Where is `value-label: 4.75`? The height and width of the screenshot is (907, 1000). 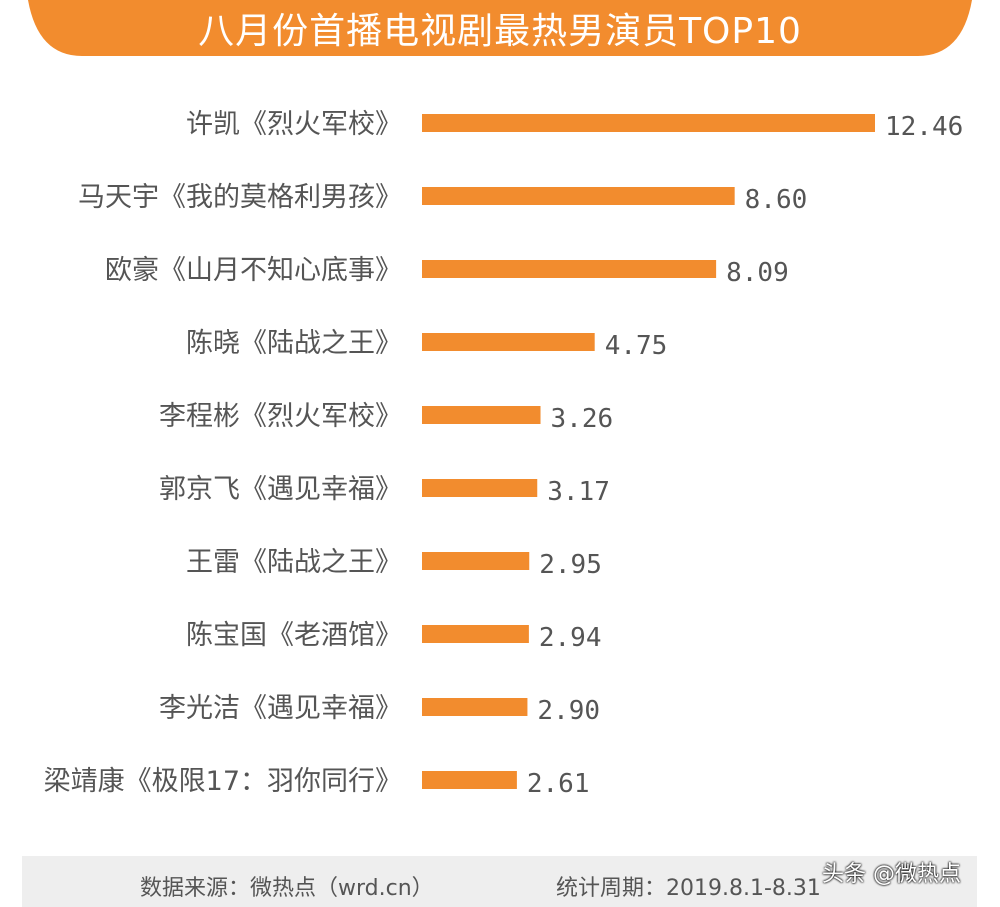
value-label: 4.75 is located at coordinates (636, 346).